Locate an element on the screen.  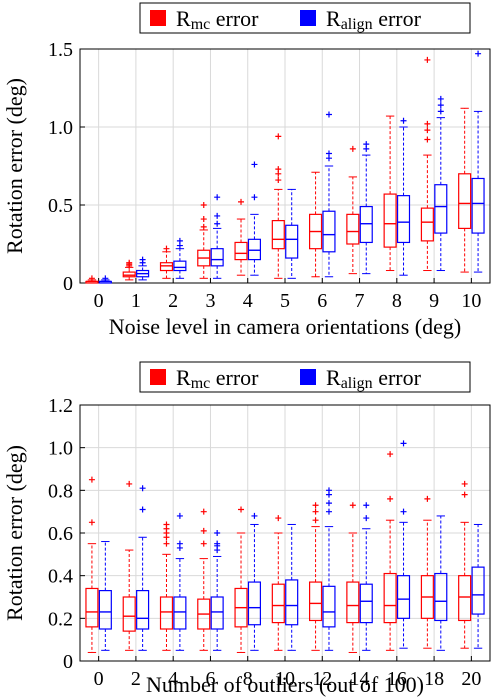
y-tick-label: 1.5 is located at coordinates (60, 50).